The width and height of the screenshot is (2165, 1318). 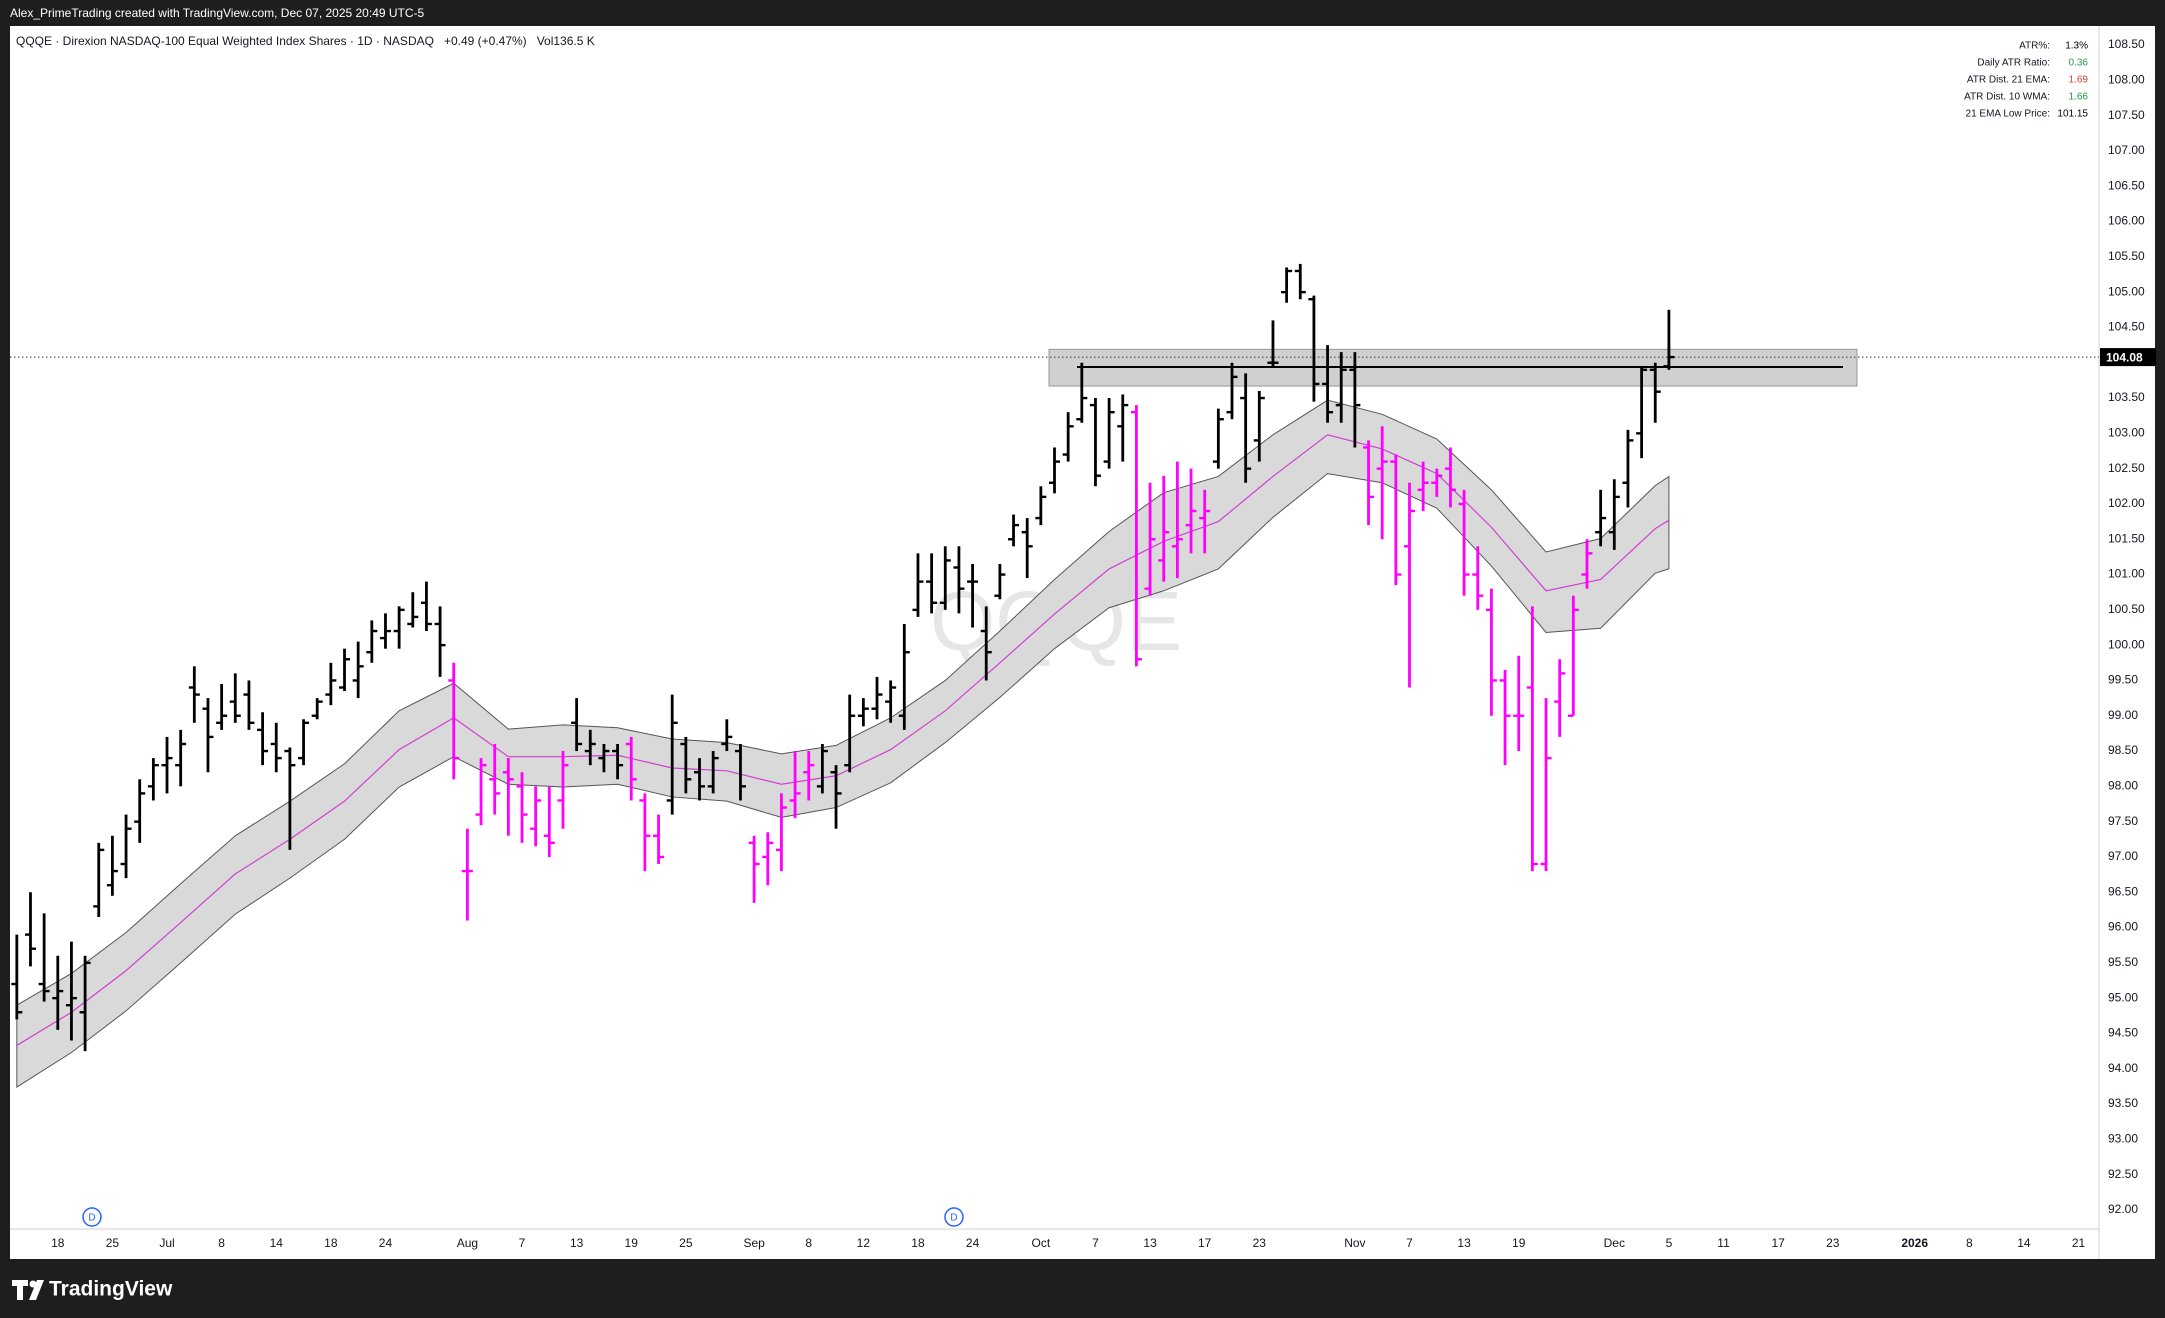 I want to click on x-tick-label: 17, so click(x=1205, y=1243).